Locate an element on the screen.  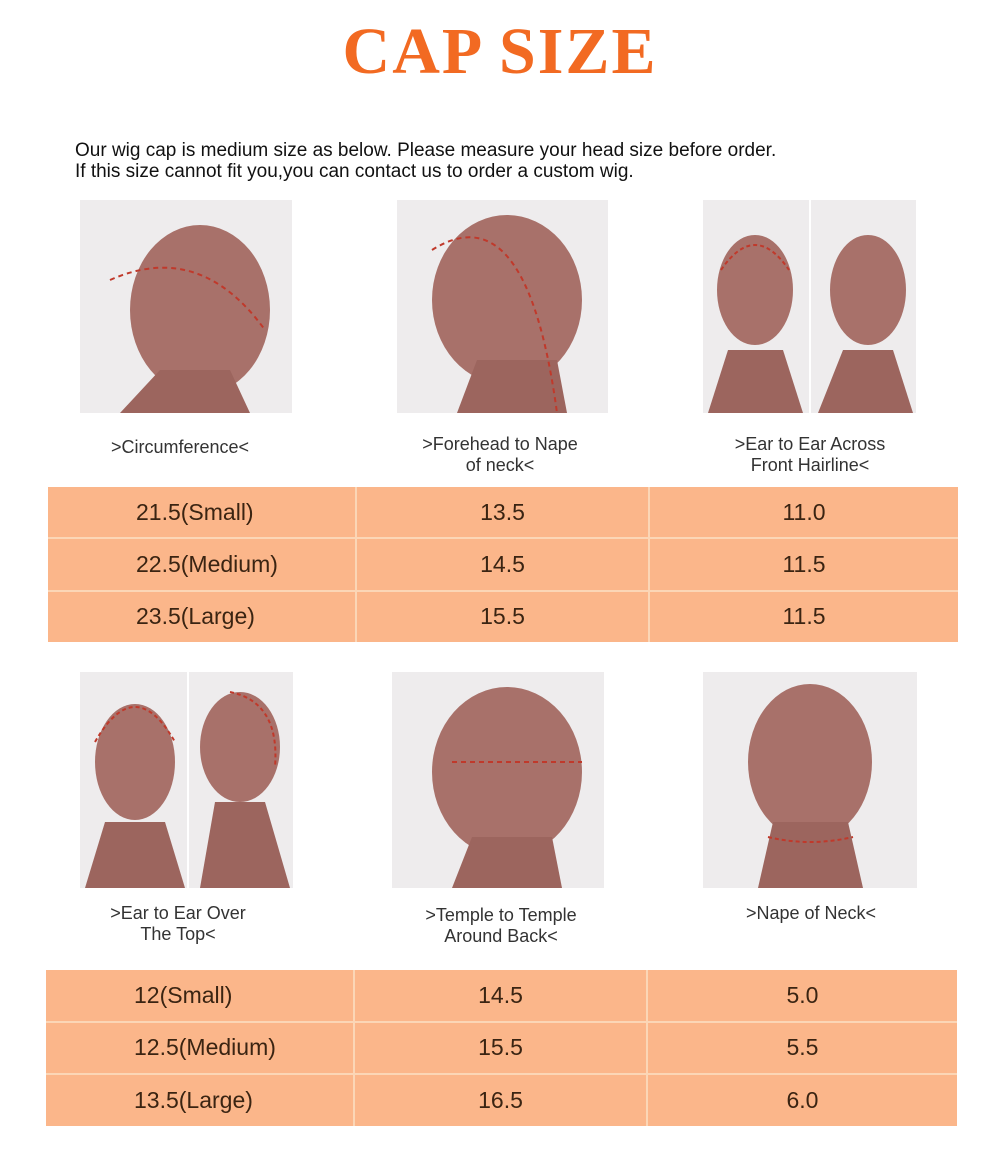
label-ear-to-ear-front: >Ear to Ear Across Front Hairline< is located at coordinates (810, 454).